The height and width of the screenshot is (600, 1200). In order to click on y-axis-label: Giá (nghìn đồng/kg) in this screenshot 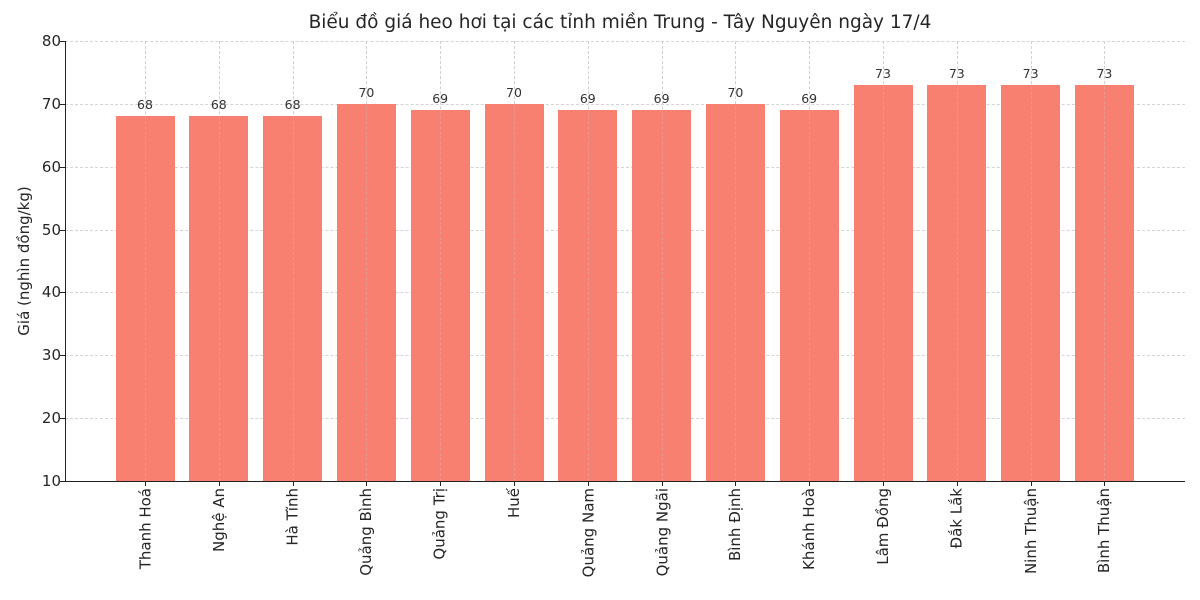, I will do `click(24, 261)`.